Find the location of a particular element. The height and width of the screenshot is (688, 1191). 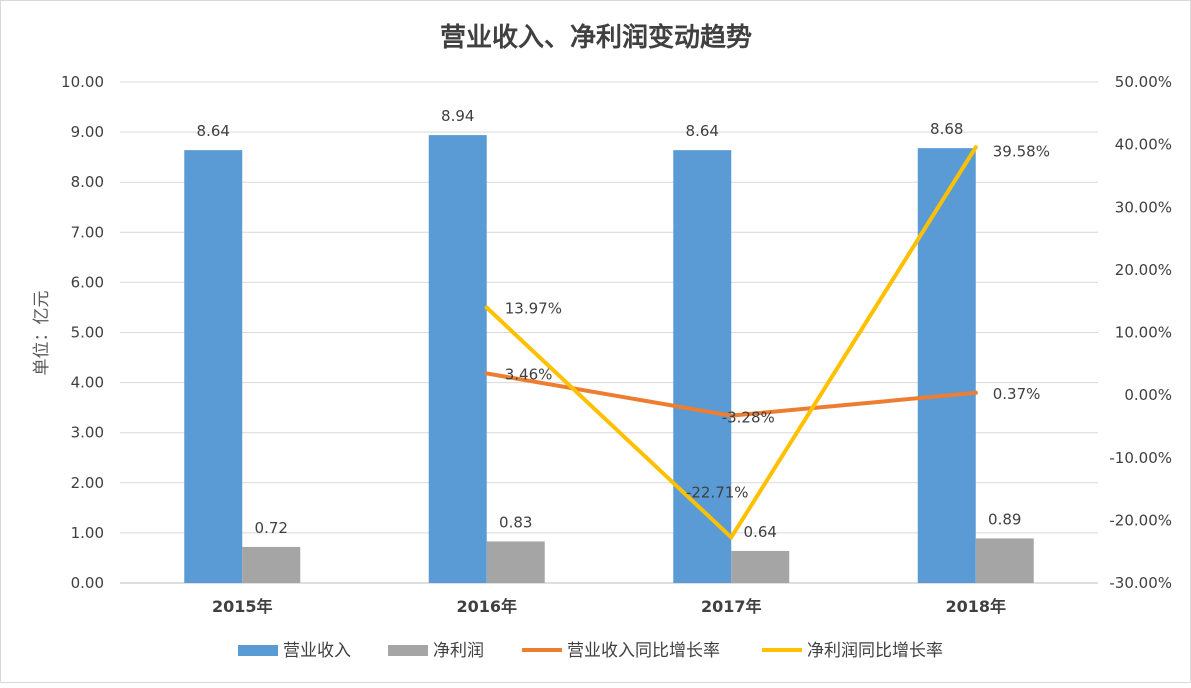

line-data-label: -3.28% is located at coordinates (748, 418).